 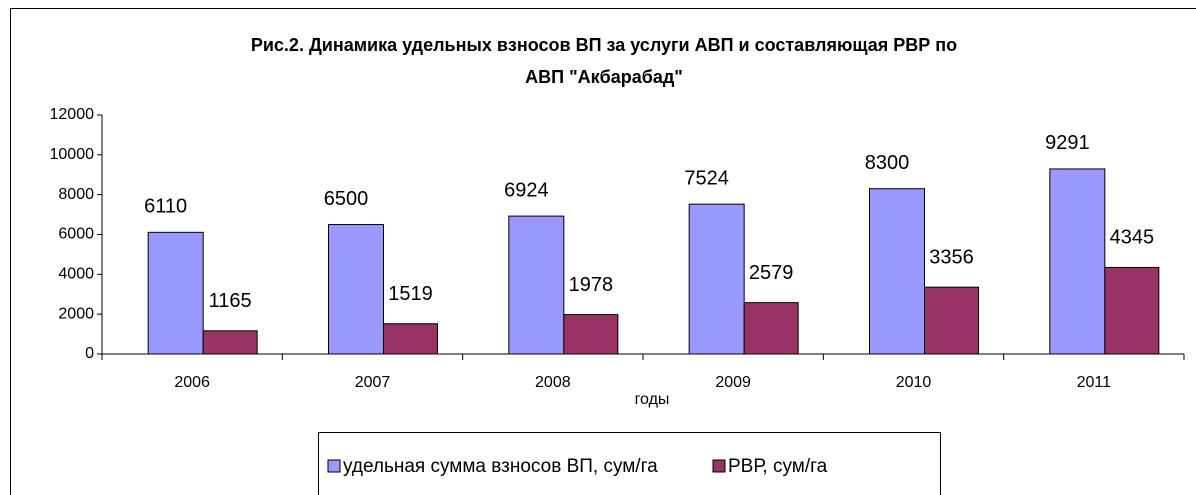 I want to click on legend-label: РВР, сум/га, so click(x=778, y=466).